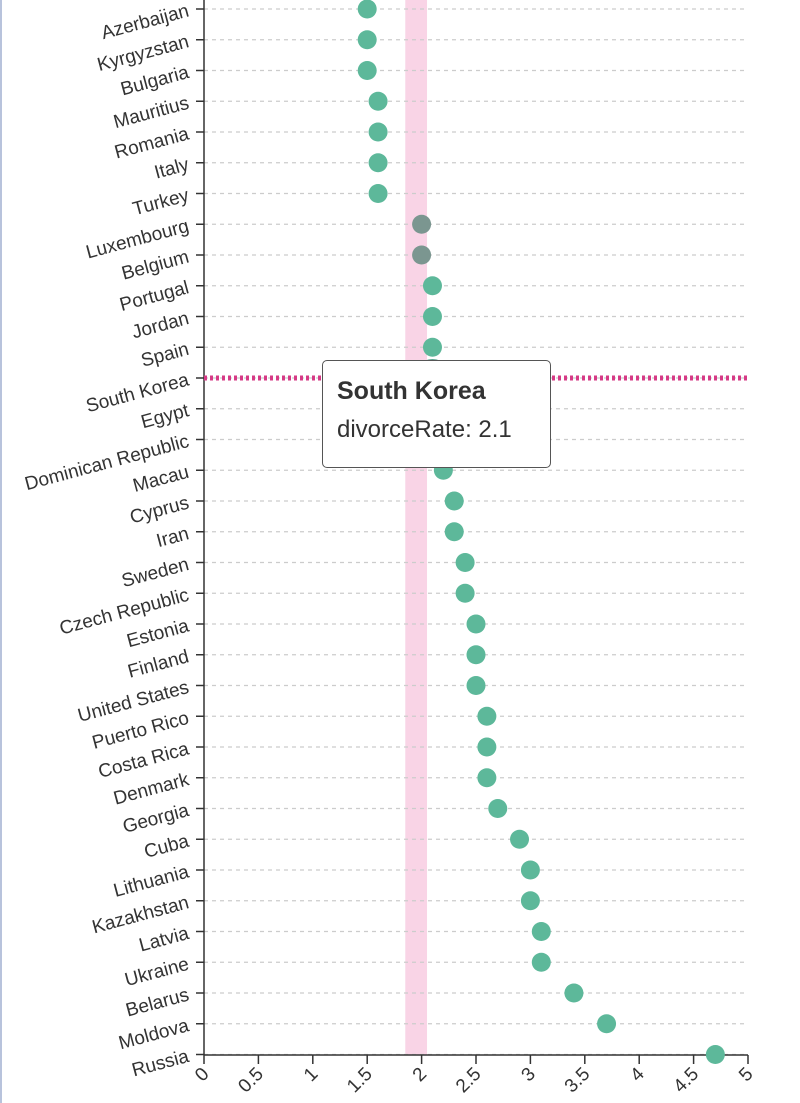  I want to click on highlight-band, so click(416, 527).